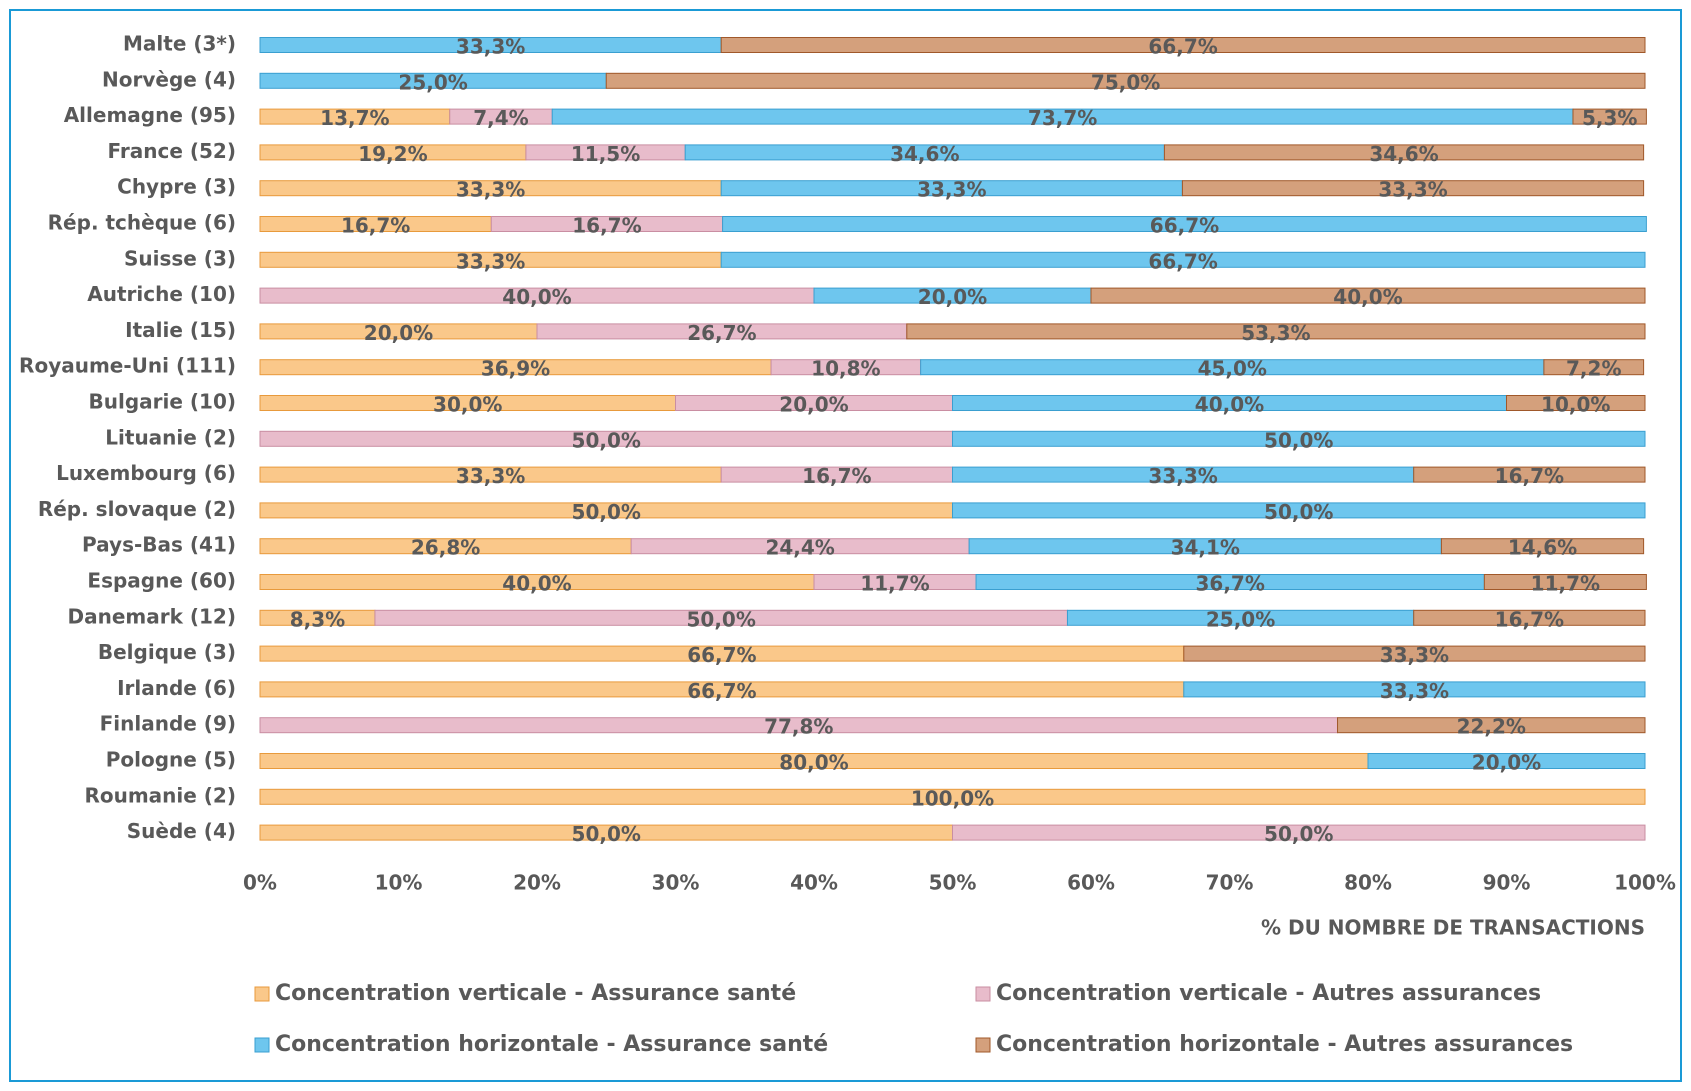  Describe the element at coordinates (354, 118) in the screenshot. I see `data-label: 13,7%` at that location.